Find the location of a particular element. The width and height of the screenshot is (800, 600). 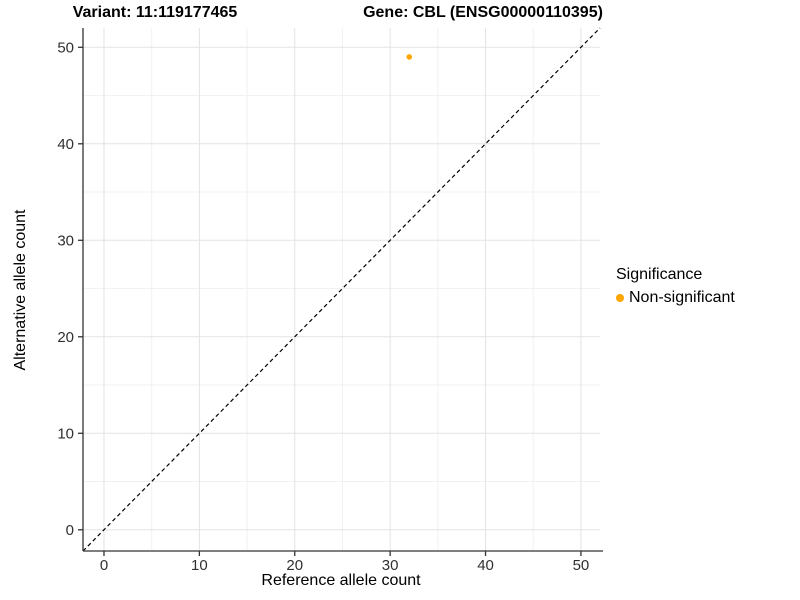

y-axis-title: Alternative allele count is located at coordinates (20, 290).